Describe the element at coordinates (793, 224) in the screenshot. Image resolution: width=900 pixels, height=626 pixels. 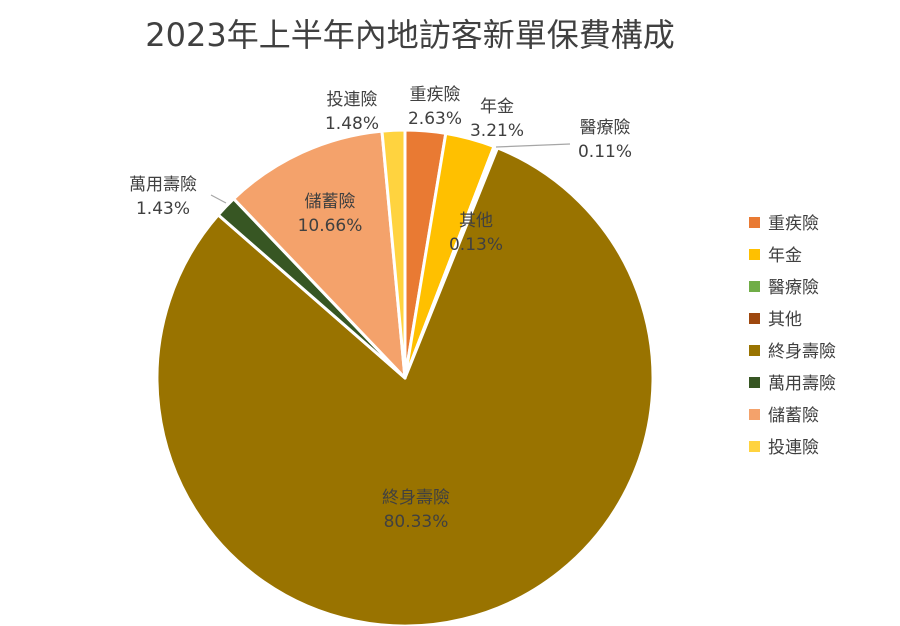
I see `legend-label-0: 重疾險` at that location.